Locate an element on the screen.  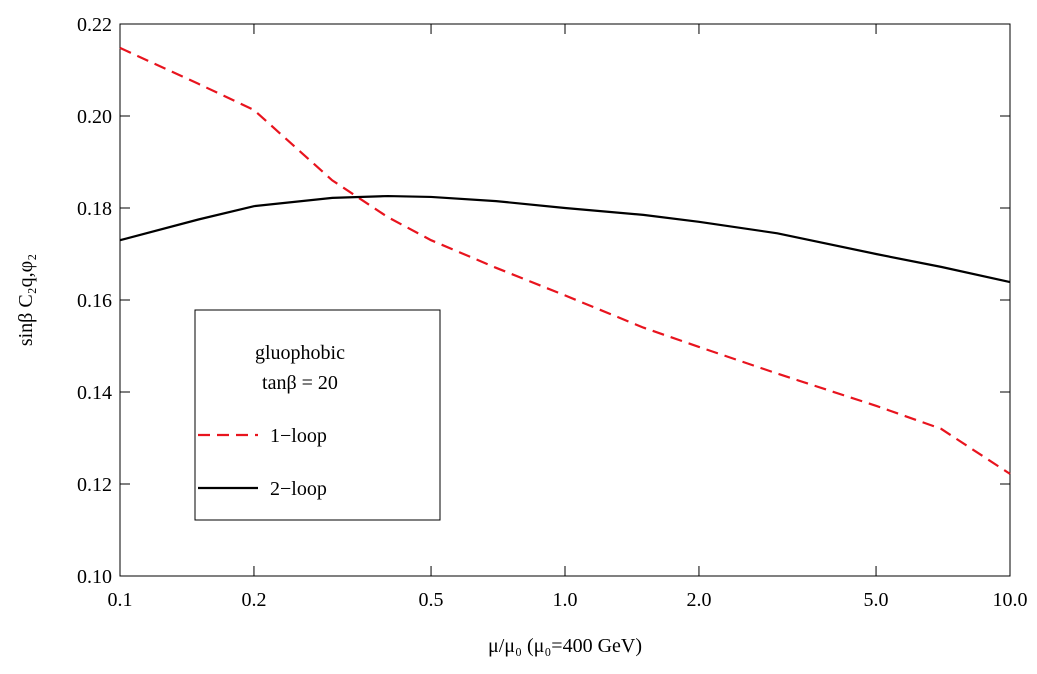
x-tick-label: 5.0 is located at coordinates (876, 600).